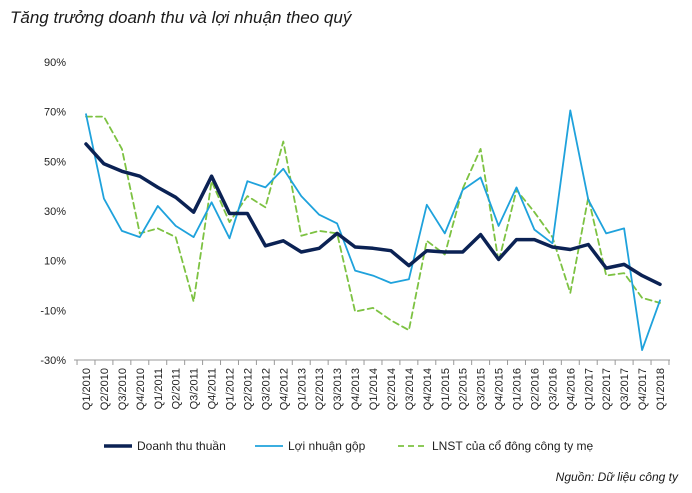 This screenshot has width=692, height=493. What do you see at coordinates (53, 311) in the screenshot?
I see `y-tick-label: -10%` at bounding box center [53, 311].